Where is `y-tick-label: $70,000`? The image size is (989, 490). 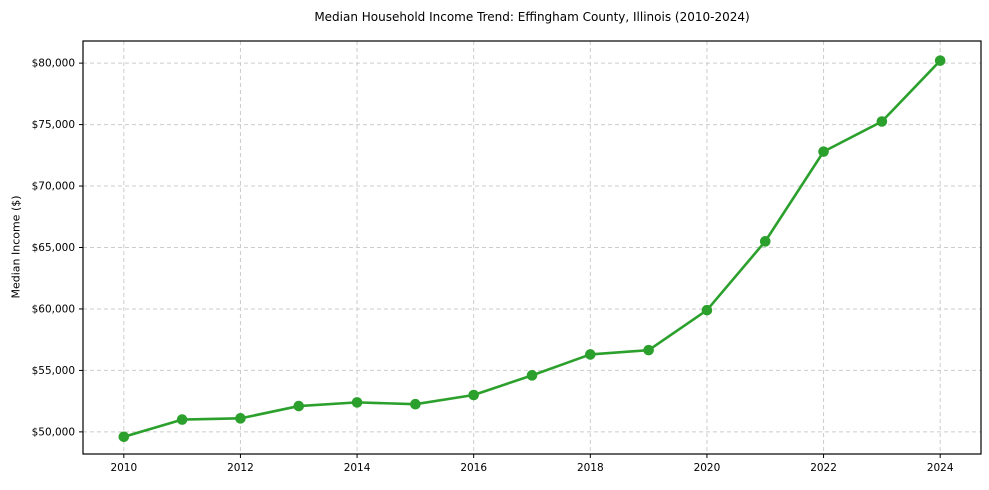
y-tick-label: $70,000 is located at coordinates (53, 187).